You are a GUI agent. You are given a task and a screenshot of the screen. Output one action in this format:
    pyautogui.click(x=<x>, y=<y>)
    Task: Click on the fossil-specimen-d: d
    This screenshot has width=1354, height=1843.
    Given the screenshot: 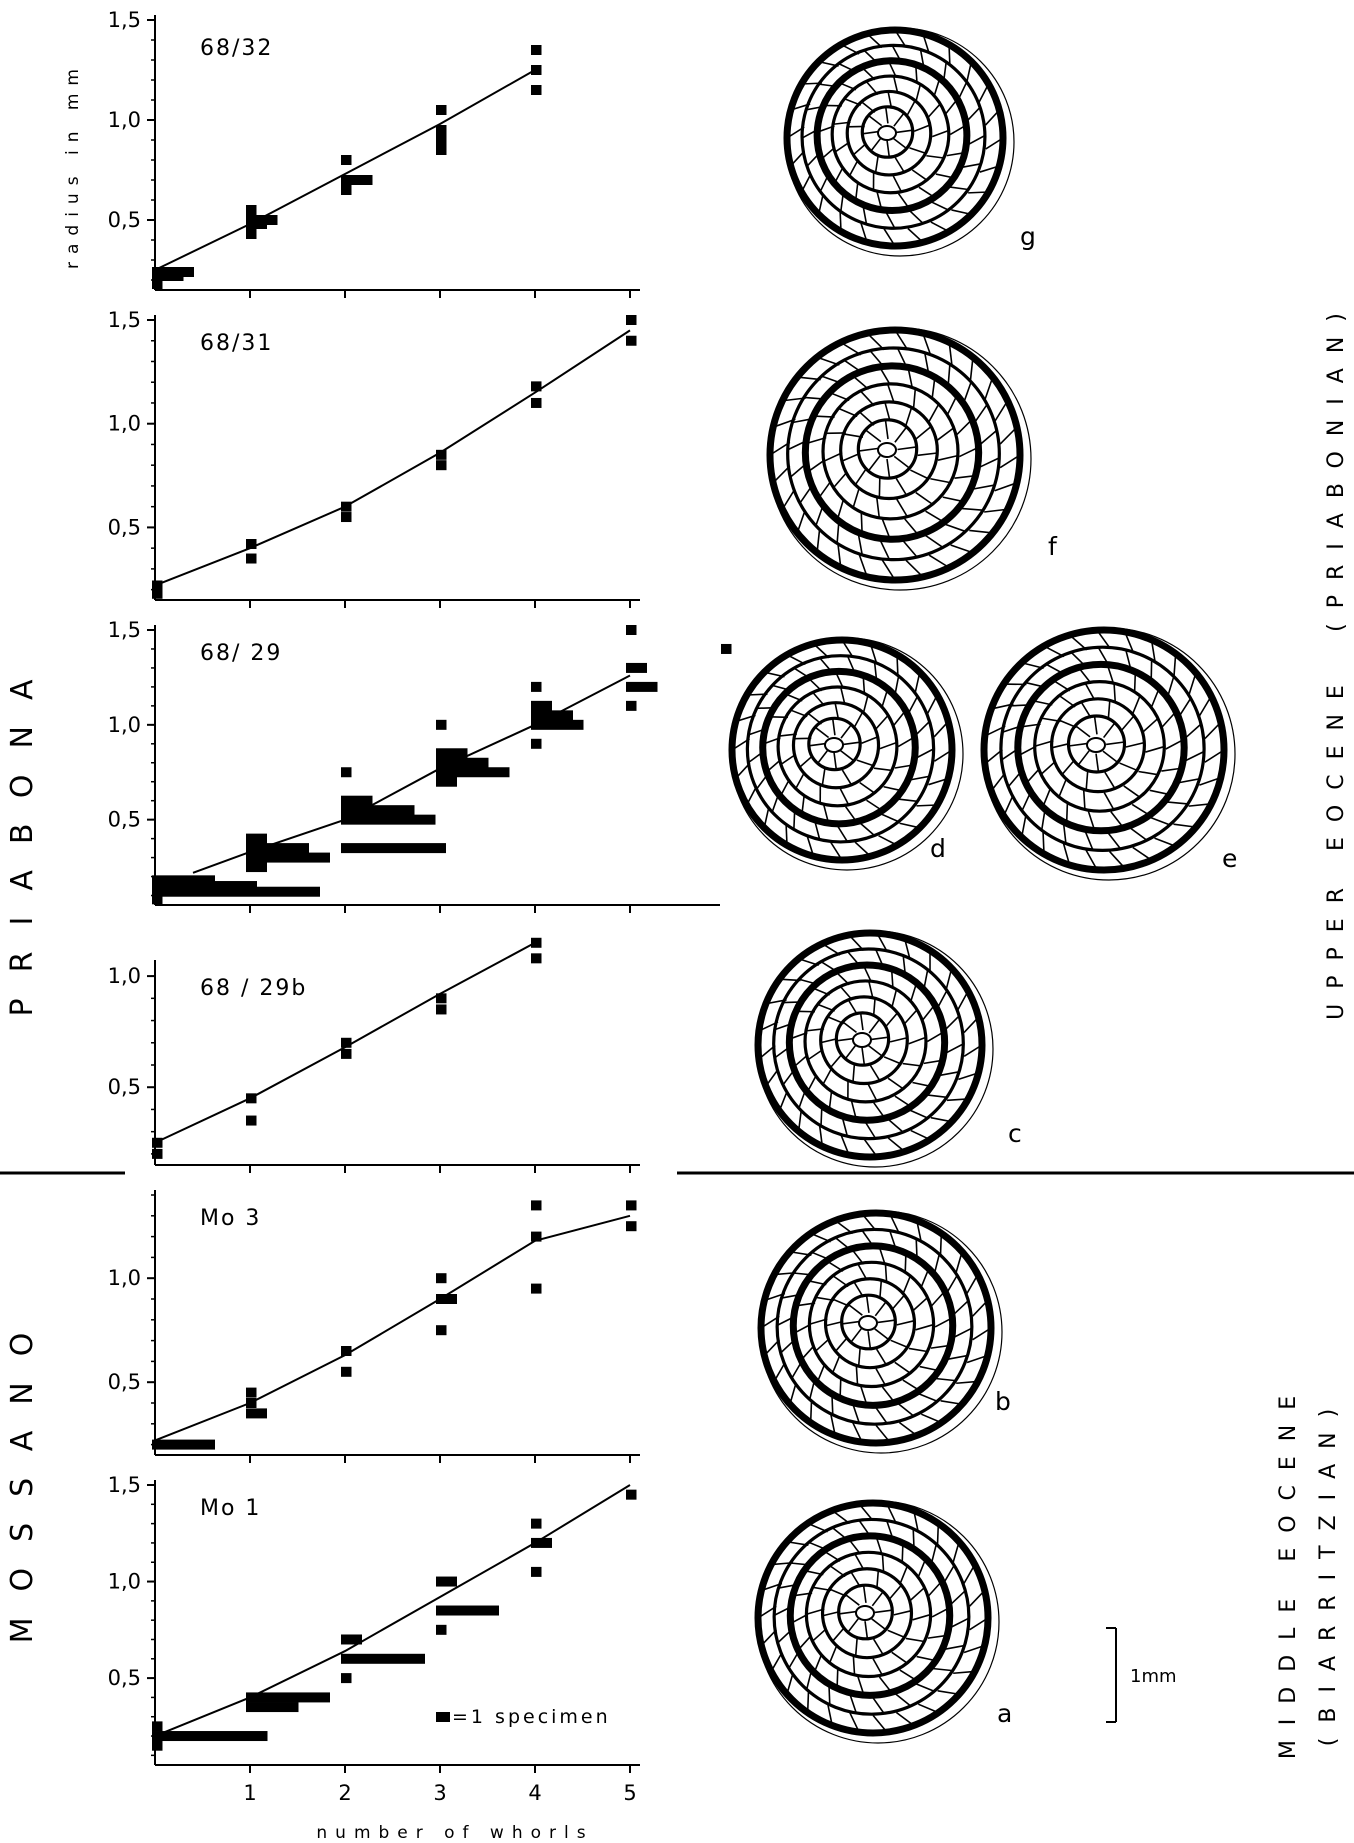 What is the action you would take?
    pyautogui.click(x=846, y=753)
    